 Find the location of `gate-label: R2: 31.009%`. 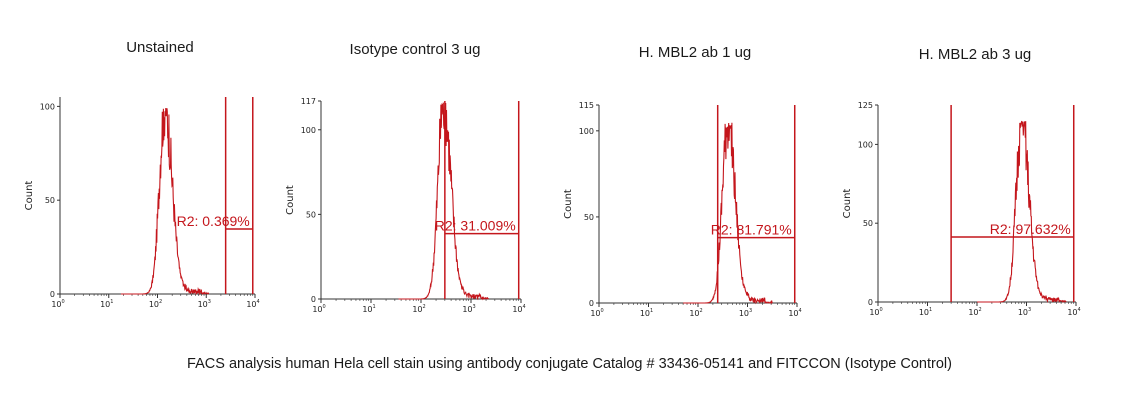

gate-label: R2: 31.009% is located at coordinates (475, 226).